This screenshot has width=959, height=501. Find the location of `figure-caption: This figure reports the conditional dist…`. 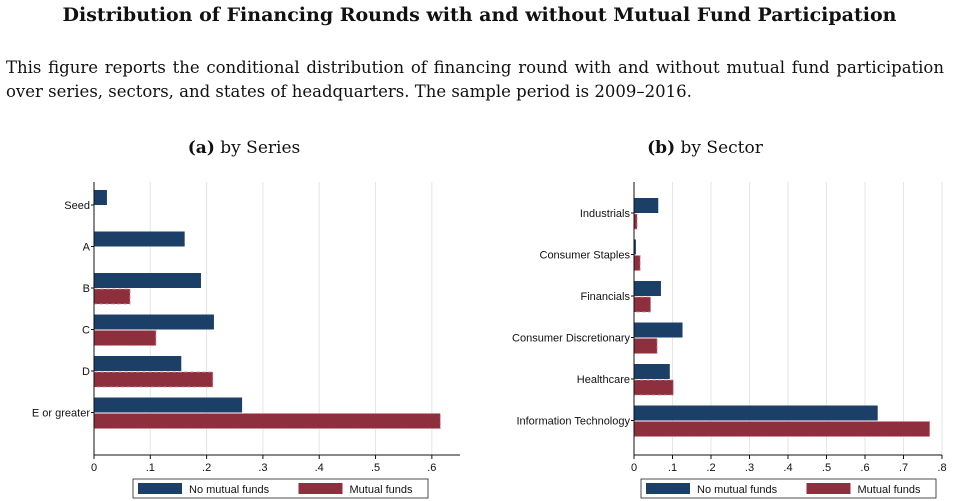

figure-caption: This figure reports the conditional dist… is located at coordinates (475, 79).